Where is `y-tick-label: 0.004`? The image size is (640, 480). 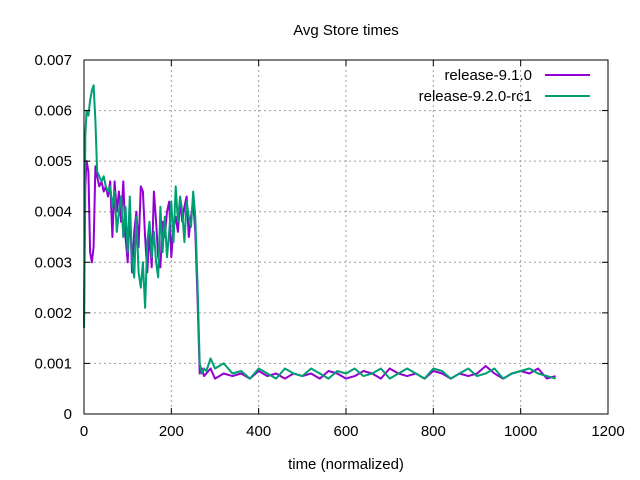 y-tick-label: 0.004 is located at coordinates (53, 212).